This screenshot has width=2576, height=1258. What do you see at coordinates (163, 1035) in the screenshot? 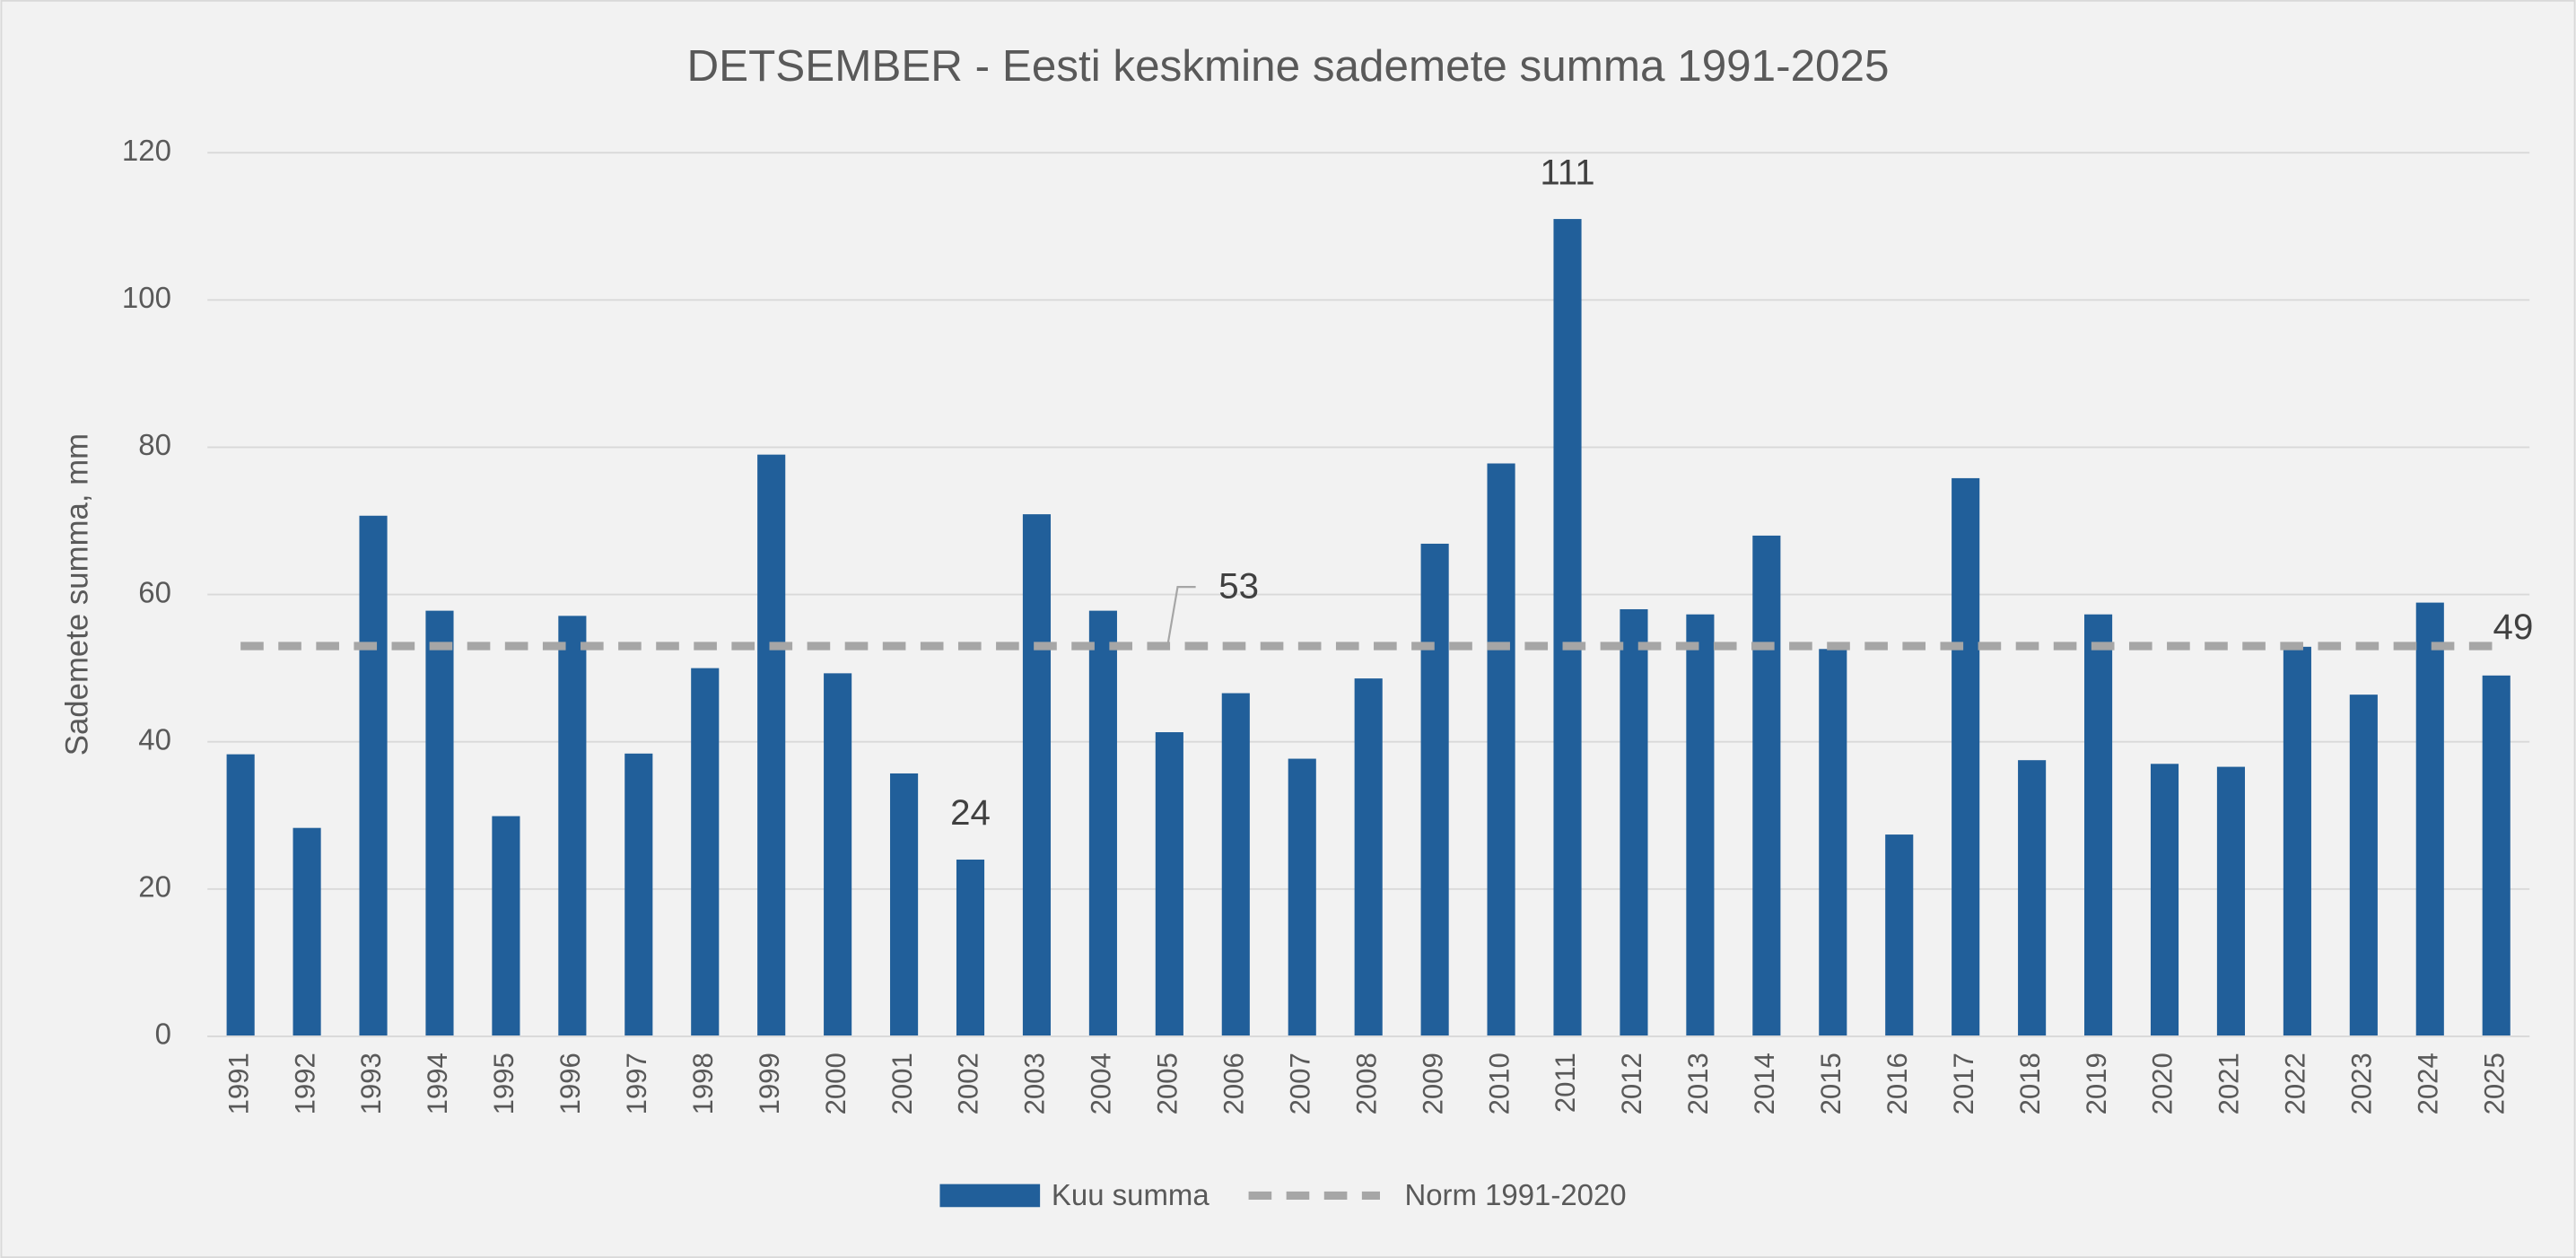
I see `y-tick-label: 0` at bounding box center [163, 1035].